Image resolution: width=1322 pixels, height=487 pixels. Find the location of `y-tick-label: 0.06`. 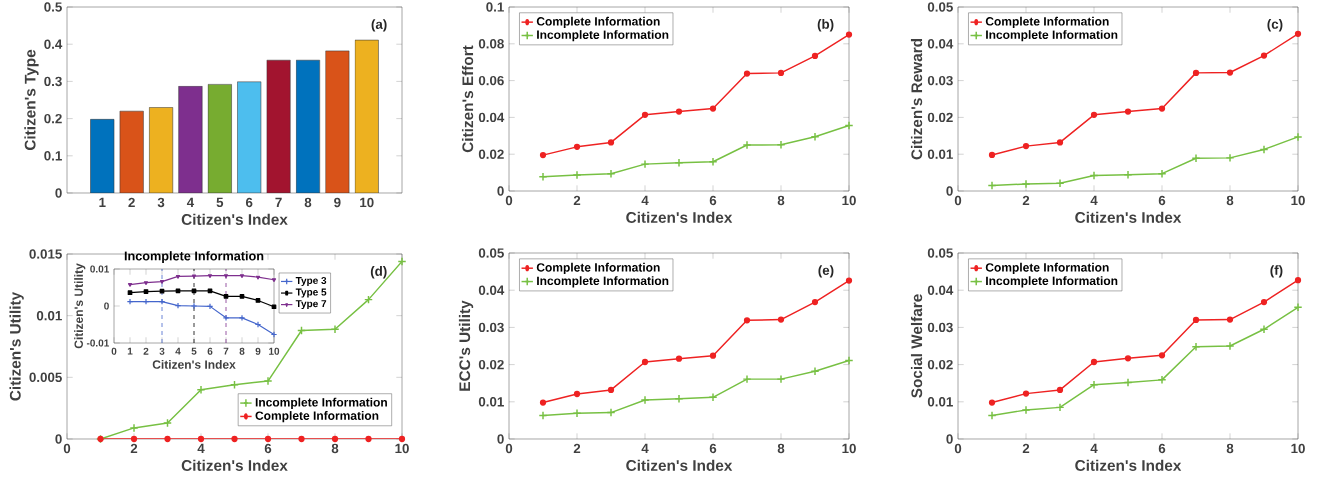

y-tick-label: 0.06 is located at coordinates (491, 80).